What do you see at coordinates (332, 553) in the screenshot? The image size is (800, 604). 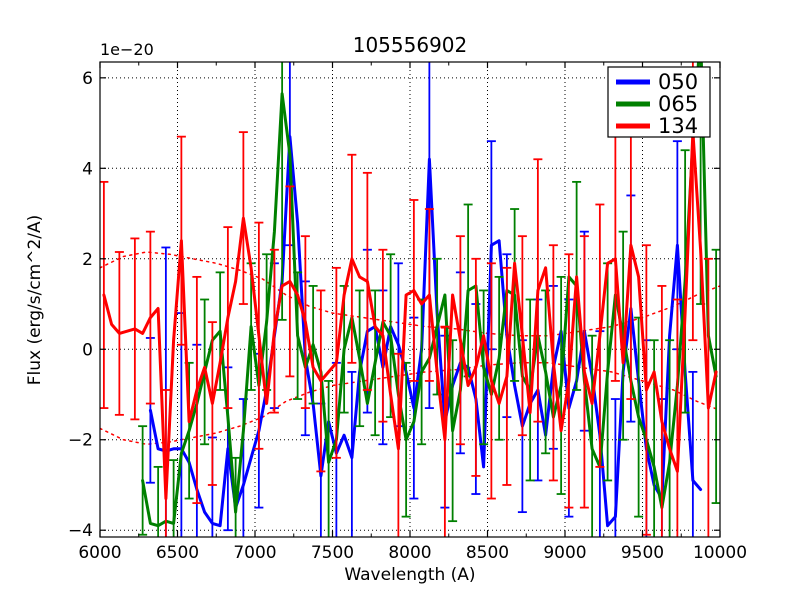 I see `x-tick-label: 7500` at bounding box center [332, 553].